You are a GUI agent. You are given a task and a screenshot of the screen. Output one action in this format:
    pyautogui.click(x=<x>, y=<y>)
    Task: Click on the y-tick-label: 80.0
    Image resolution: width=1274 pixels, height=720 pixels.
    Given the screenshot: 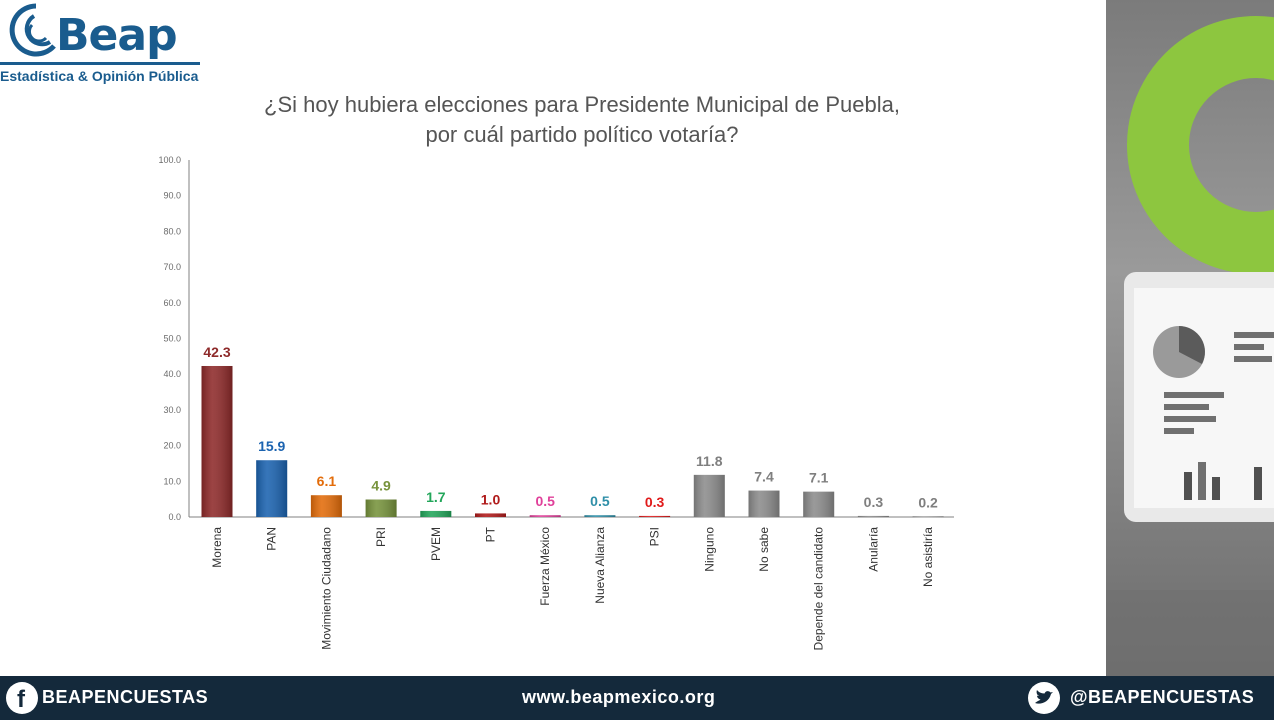 What is the action you would take?
    pyautogui.click(x=172, y=231)
    